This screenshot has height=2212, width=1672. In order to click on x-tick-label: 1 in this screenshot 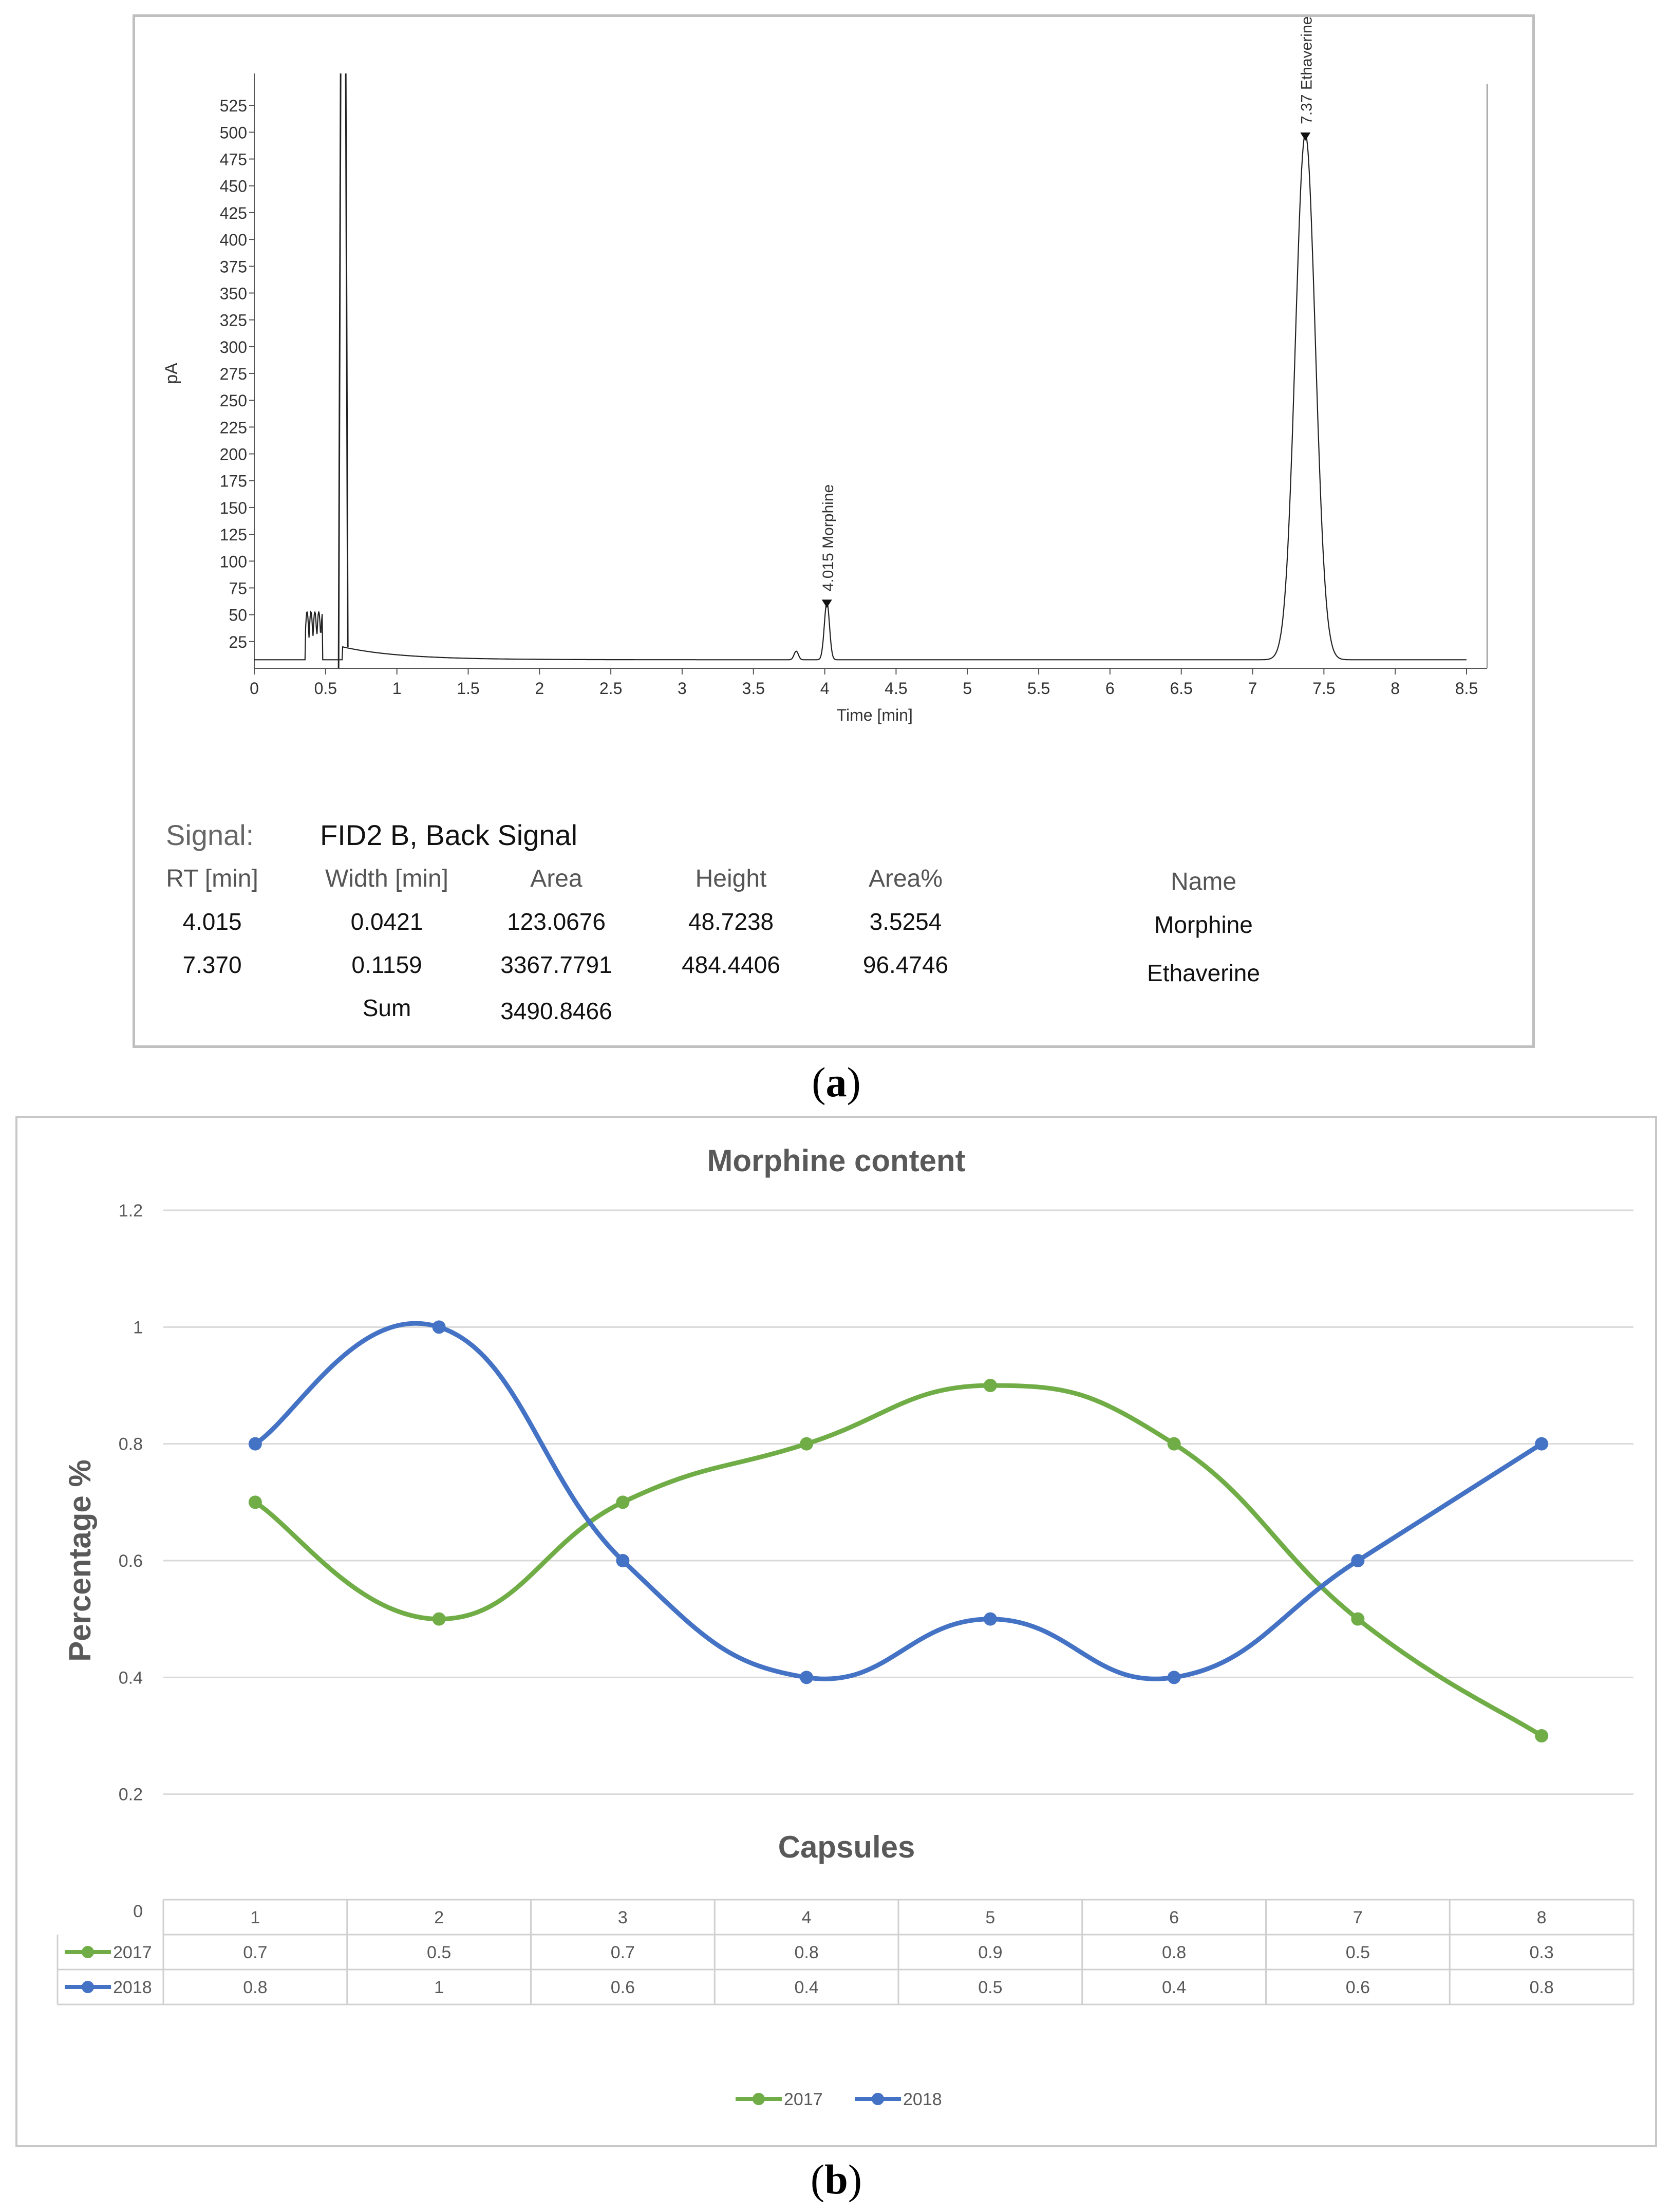, I will do `click(397, 688)`.